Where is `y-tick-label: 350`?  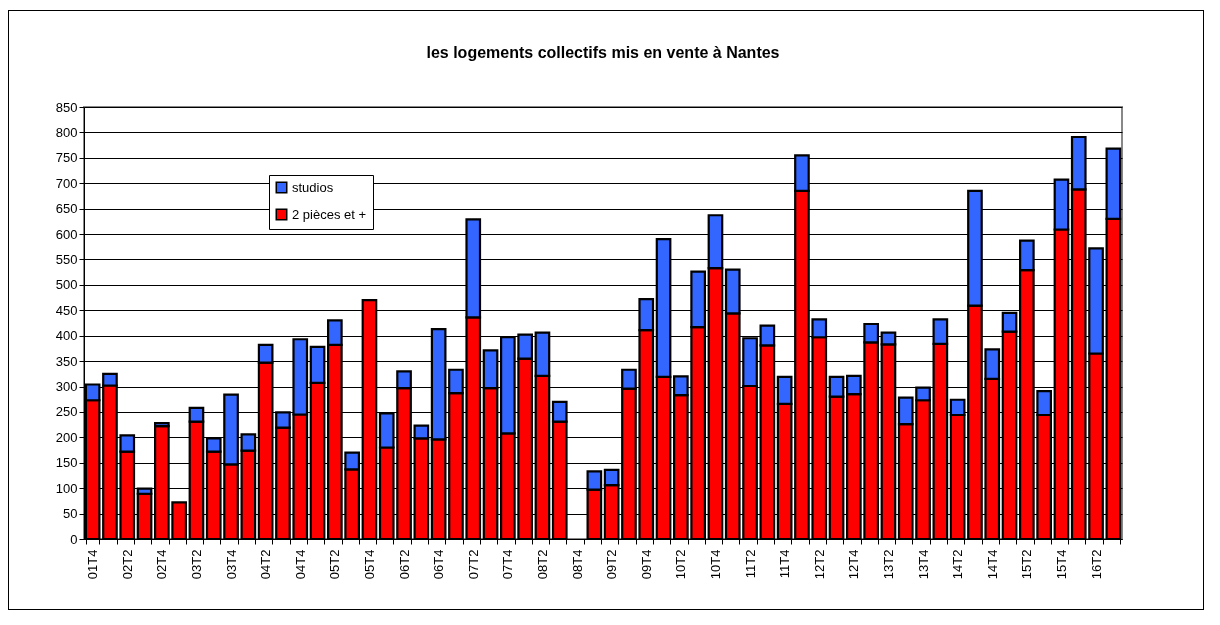 y-tick-label: 350 is located at coordinates (66, 361).